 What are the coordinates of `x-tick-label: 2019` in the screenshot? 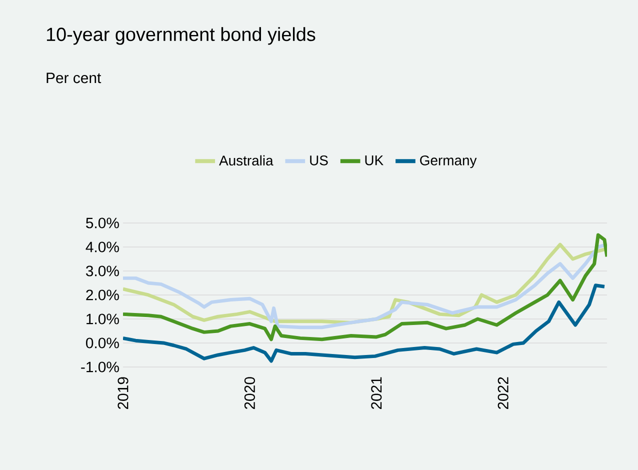 It's located at (123, 393).